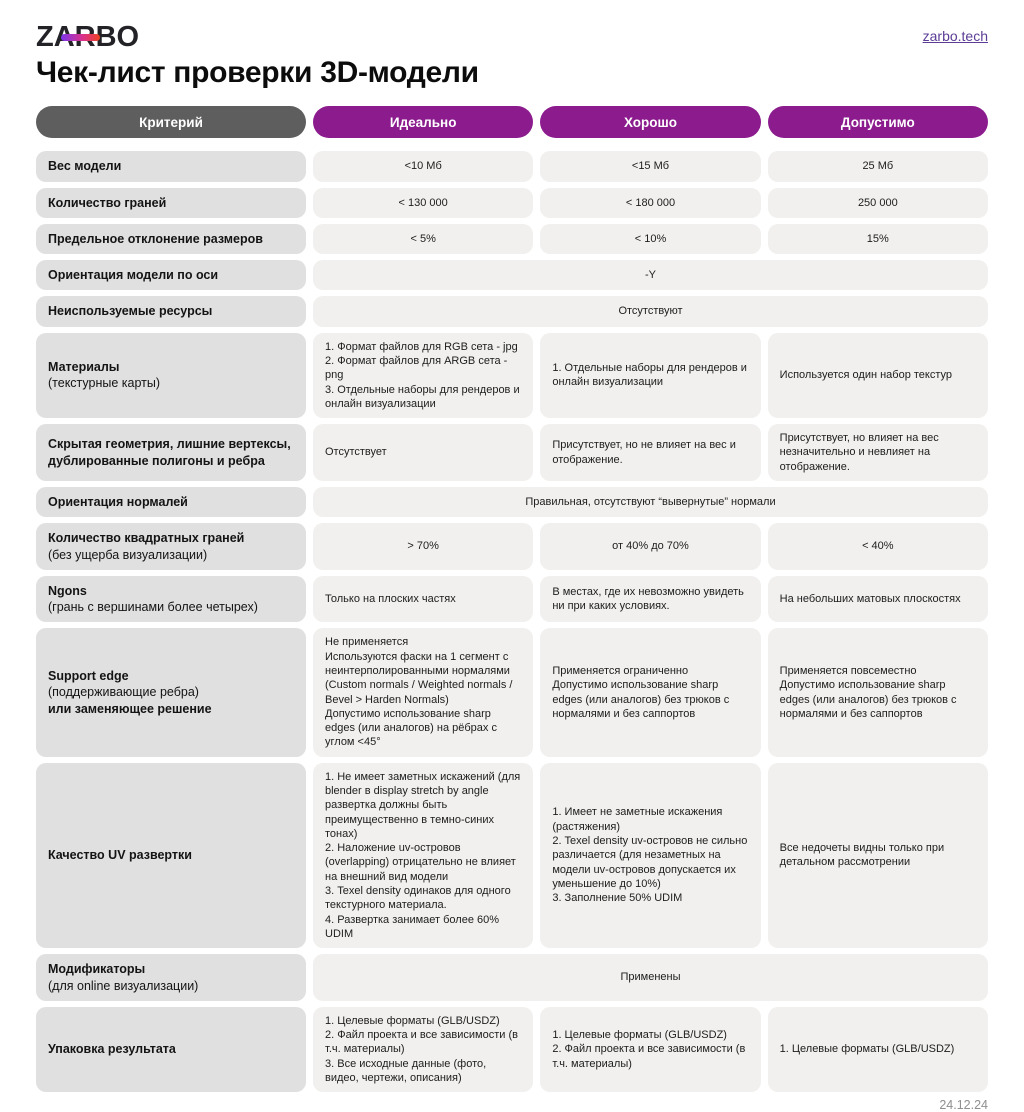 This screenshot has height=1112, width=1024. I want to click on row-label: Упаковка результата, so click(171, 1049).